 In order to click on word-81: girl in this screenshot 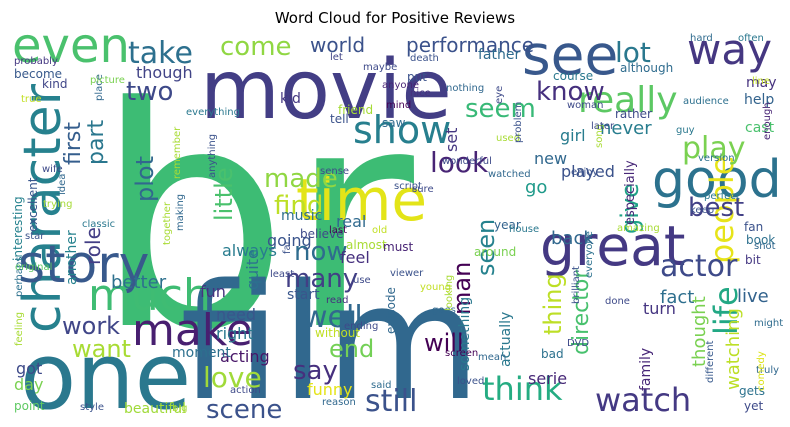, I will do `click(573, 135)`.